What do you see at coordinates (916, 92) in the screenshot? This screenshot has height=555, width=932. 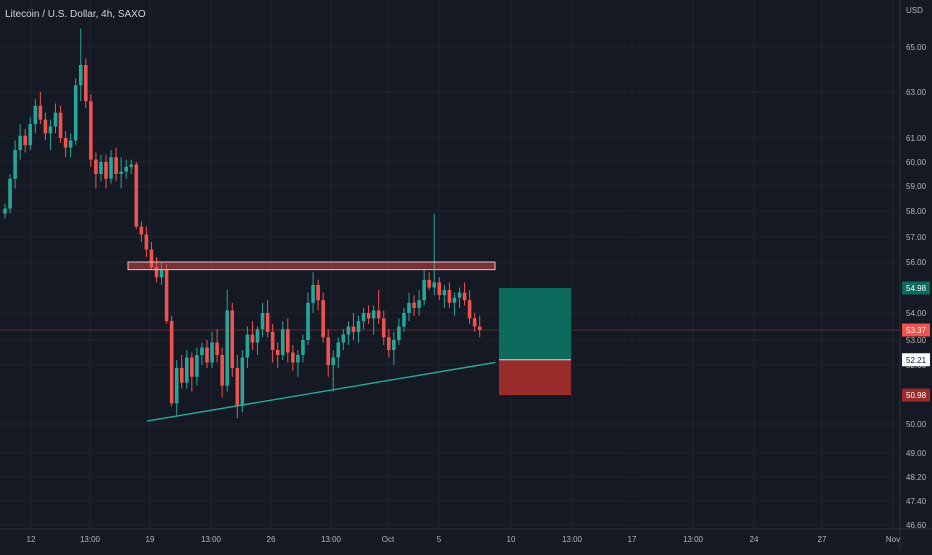 I see `price-tick-label: 63.00` at bounding box center [916, 92].